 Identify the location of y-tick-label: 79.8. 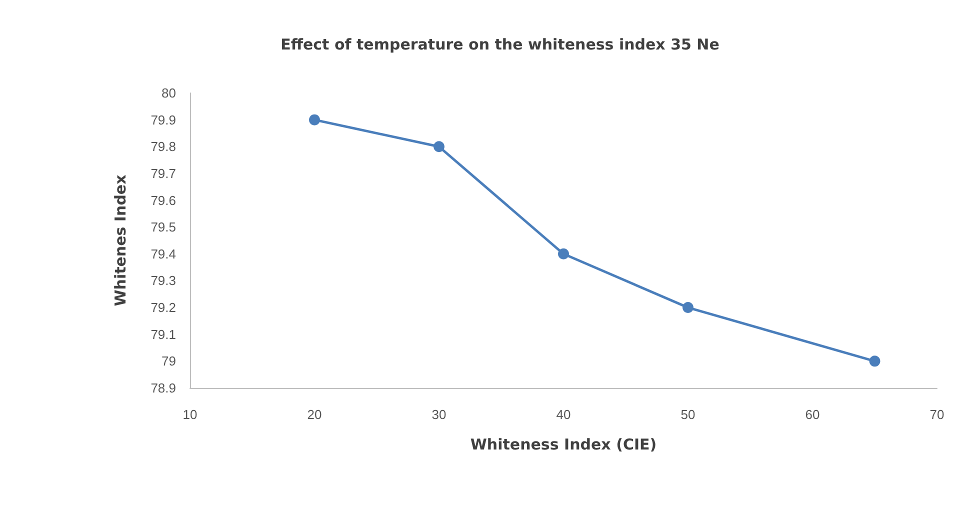
(163, 146).